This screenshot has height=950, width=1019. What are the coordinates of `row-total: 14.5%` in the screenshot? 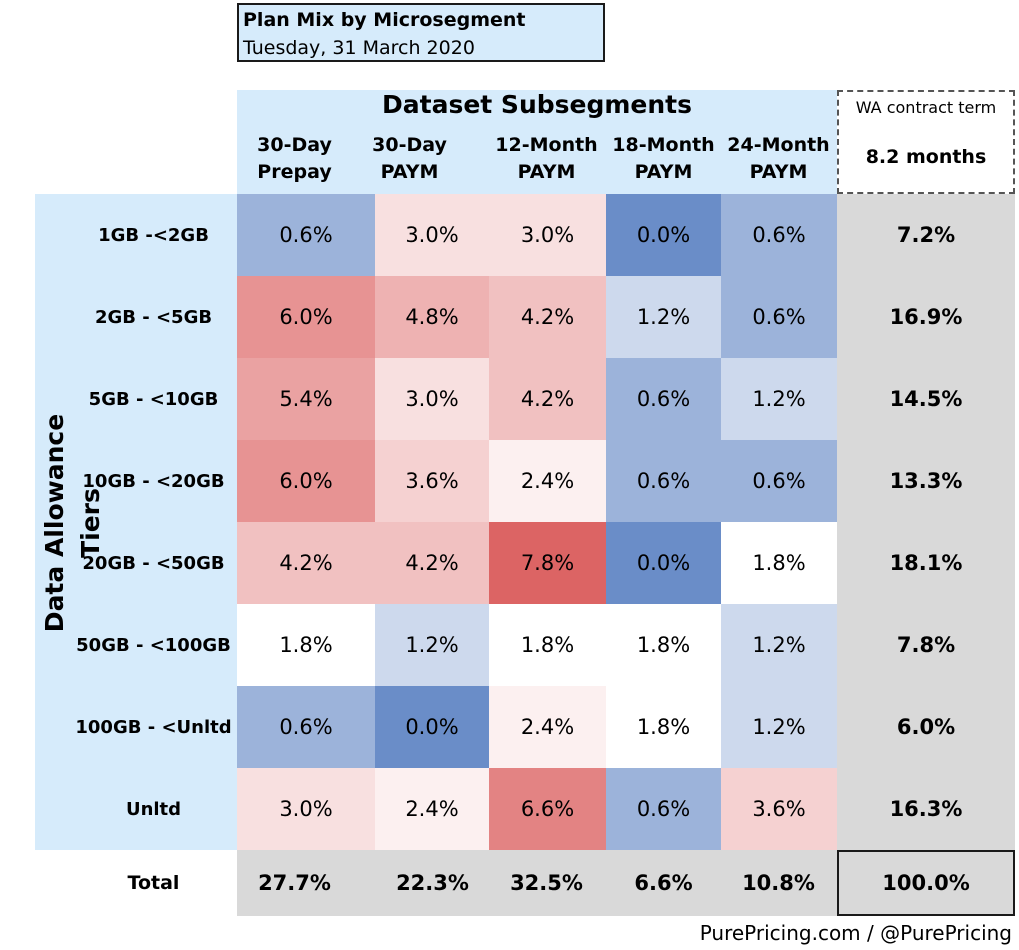 It's located at (926, 399).